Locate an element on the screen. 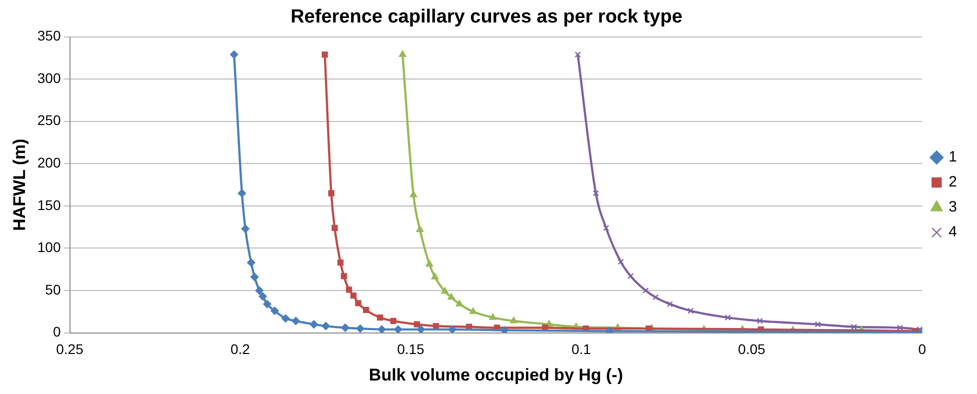 The image size is (977, 394). y-tick-label: 300 is located at coordinates (49, 78).